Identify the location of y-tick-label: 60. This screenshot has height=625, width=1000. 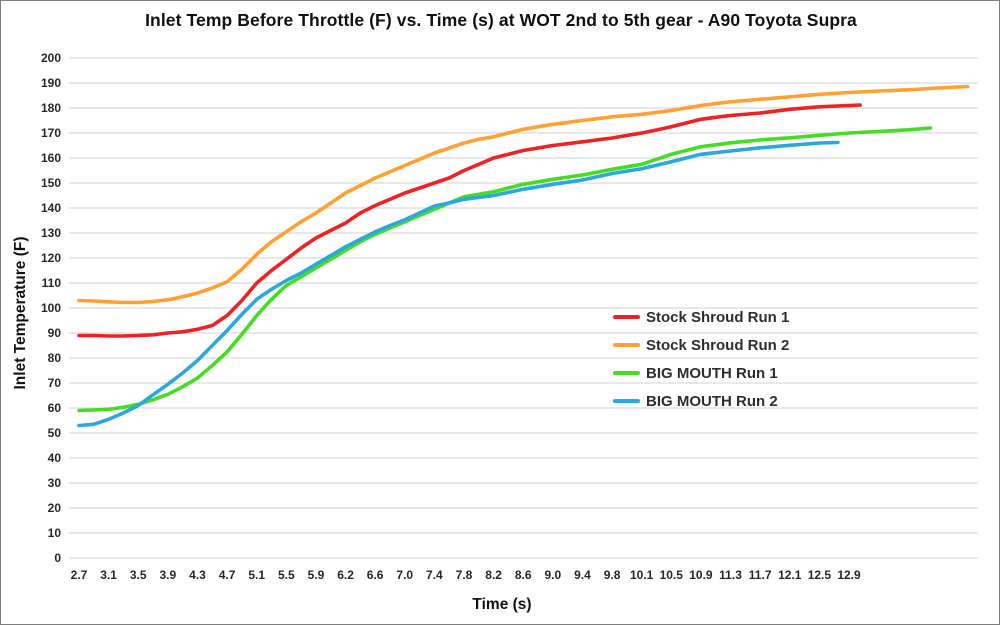
(55, 408).